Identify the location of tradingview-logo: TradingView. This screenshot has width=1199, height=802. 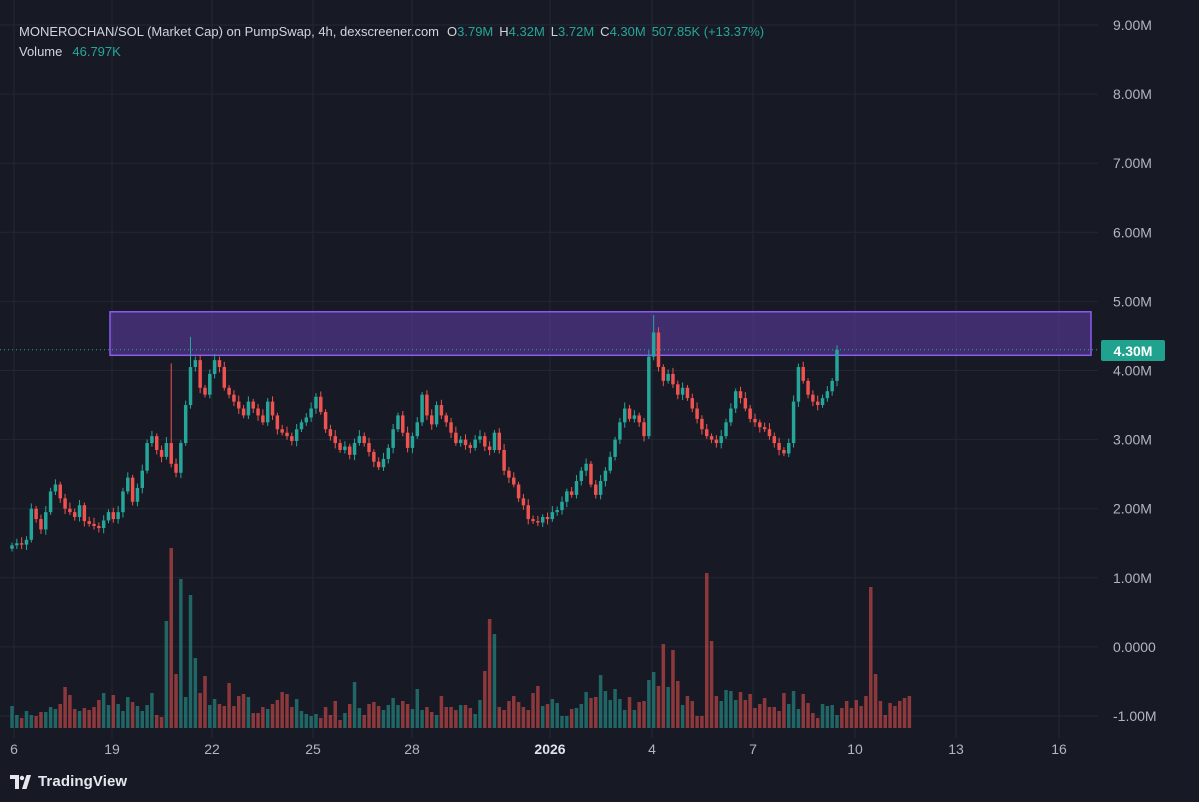
(68, 781).